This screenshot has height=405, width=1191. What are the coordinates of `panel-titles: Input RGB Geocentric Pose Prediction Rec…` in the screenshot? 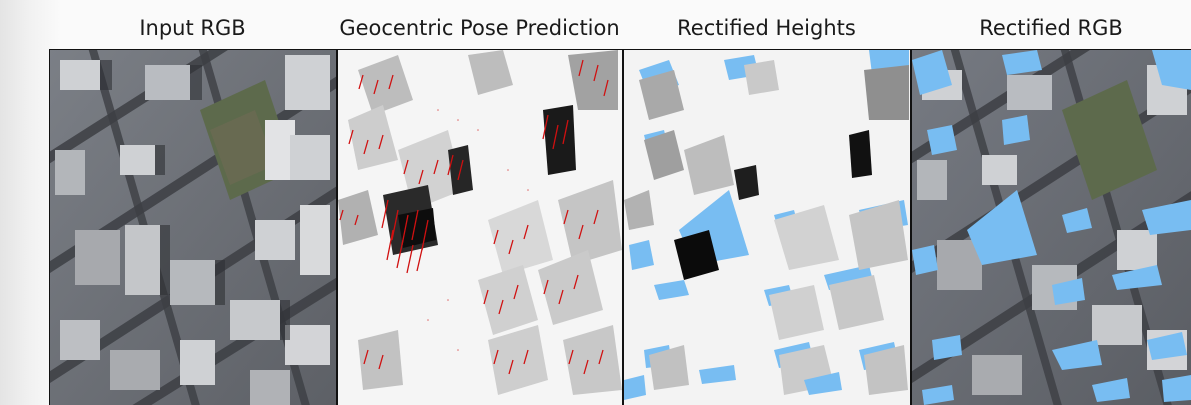 It's located at (595, 24).